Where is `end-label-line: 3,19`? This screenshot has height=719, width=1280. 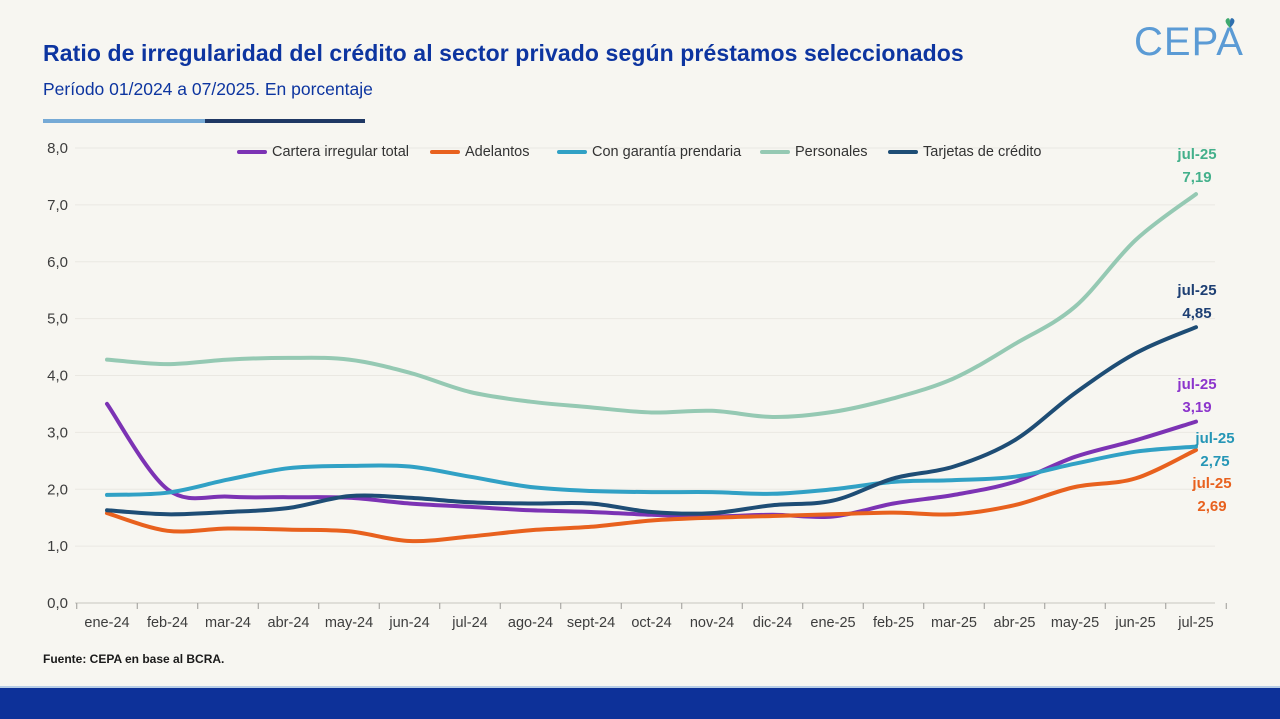
end-label-line: 3,19 is located at coordinates (1197, 407).